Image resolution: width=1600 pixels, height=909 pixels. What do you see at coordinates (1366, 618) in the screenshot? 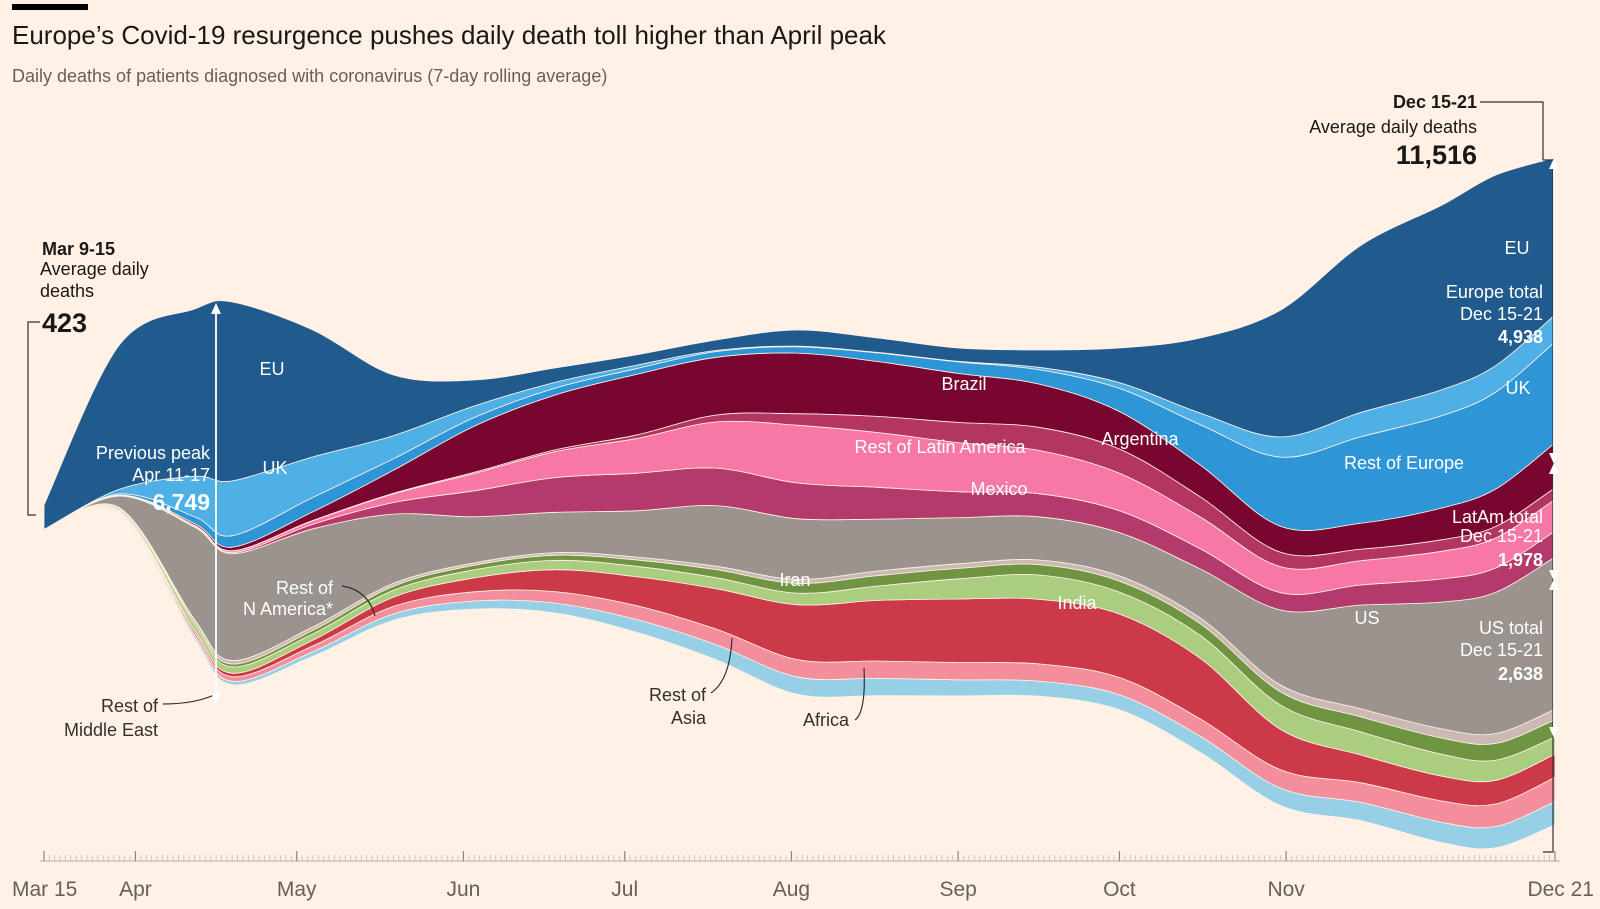
I see `label-us: US` at bounding box center [1366, 618].